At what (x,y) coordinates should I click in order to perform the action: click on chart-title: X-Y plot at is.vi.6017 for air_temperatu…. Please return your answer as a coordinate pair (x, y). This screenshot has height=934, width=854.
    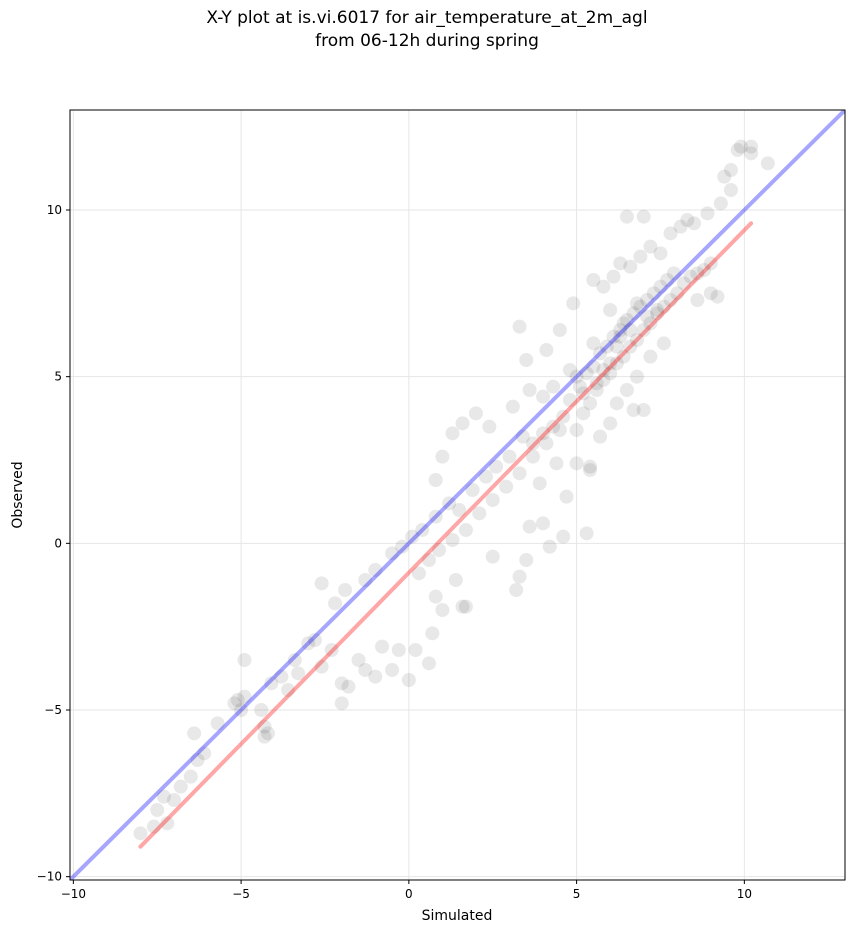
    Looking at the image, I should click on (427, 18).